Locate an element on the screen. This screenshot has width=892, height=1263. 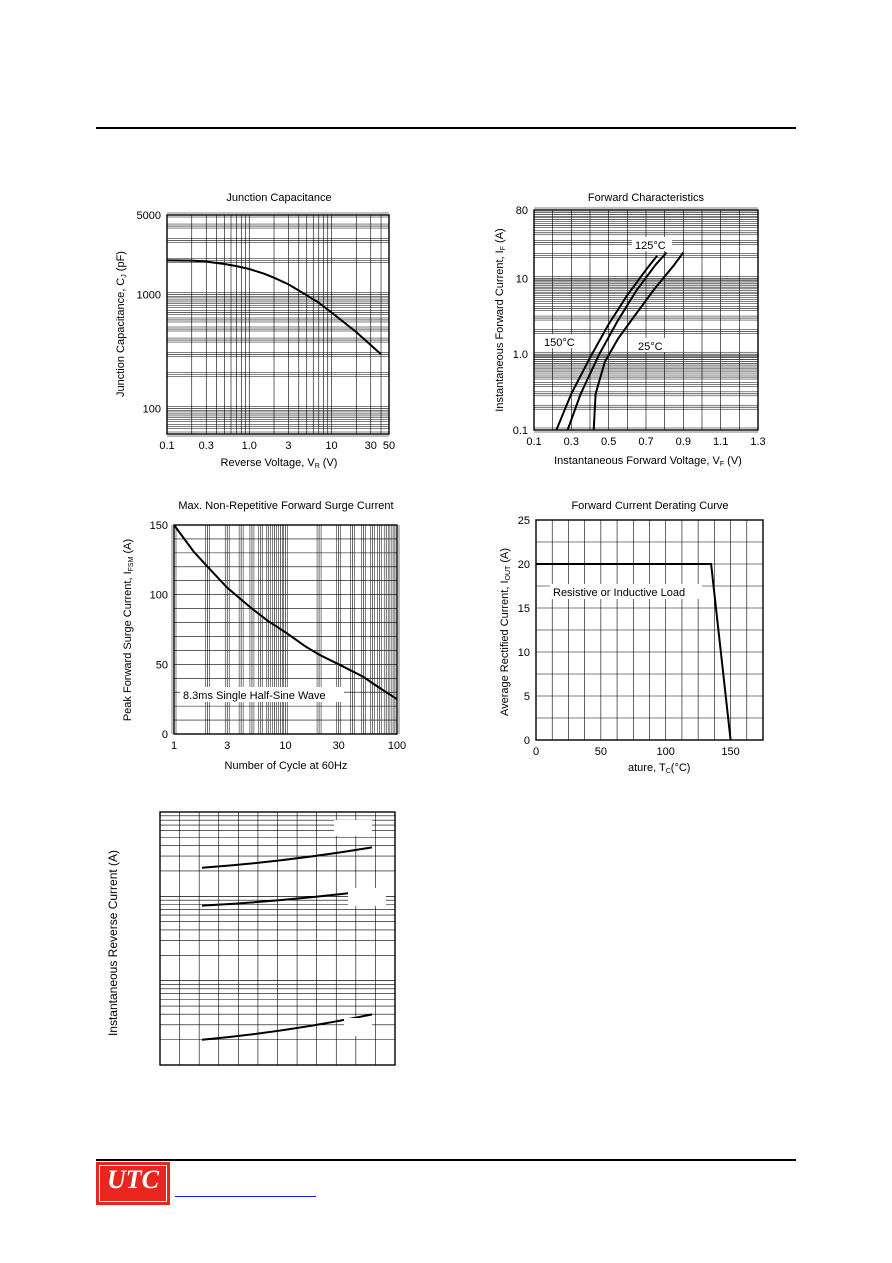
x-tick-label: 0 is located at coordinates (536, 752).